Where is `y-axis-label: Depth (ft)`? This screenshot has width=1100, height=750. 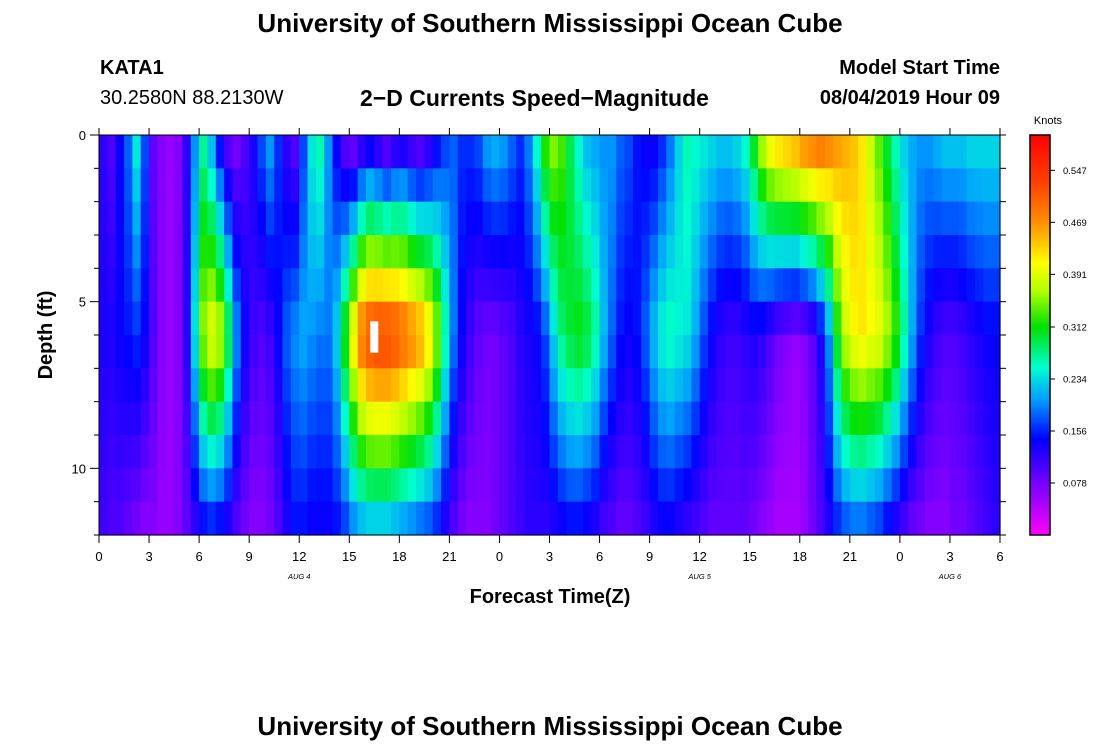
y-axis-label: Depth (ft) is located at coordinates (46, 335).